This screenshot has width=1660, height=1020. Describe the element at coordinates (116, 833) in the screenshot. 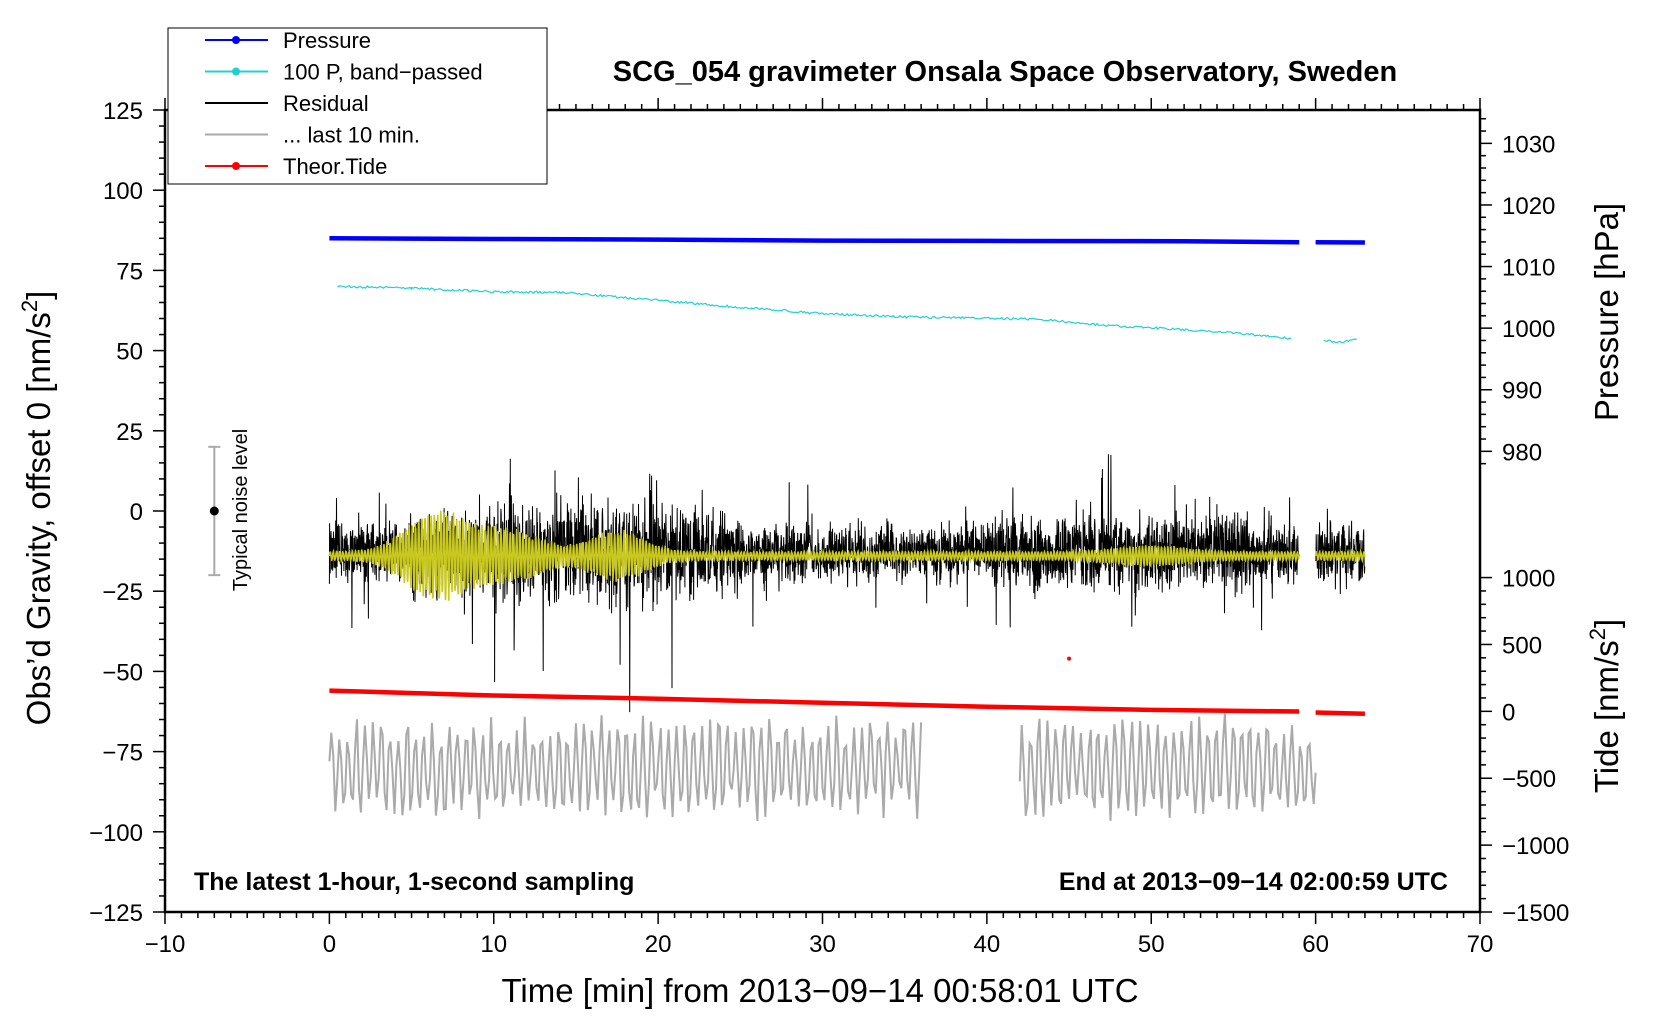

I see `y-tick-label: −100` at that location.